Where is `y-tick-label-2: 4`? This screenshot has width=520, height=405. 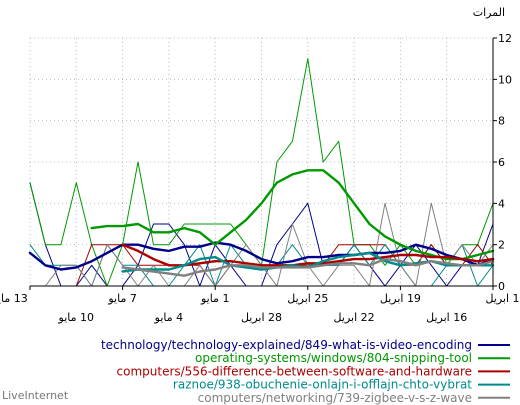
y-tick-label-2: 4 is located at coordinates (501, 203).